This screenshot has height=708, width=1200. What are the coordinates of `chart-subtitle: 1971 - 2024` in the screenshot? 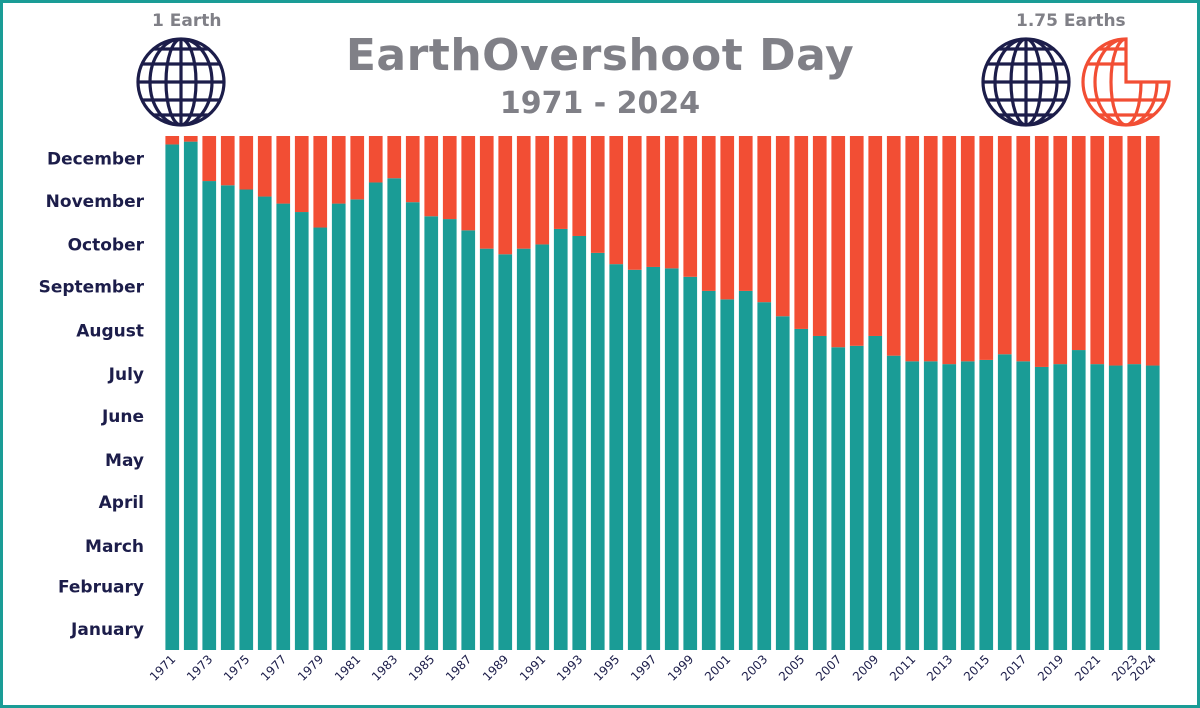 It's located at (600, 103).